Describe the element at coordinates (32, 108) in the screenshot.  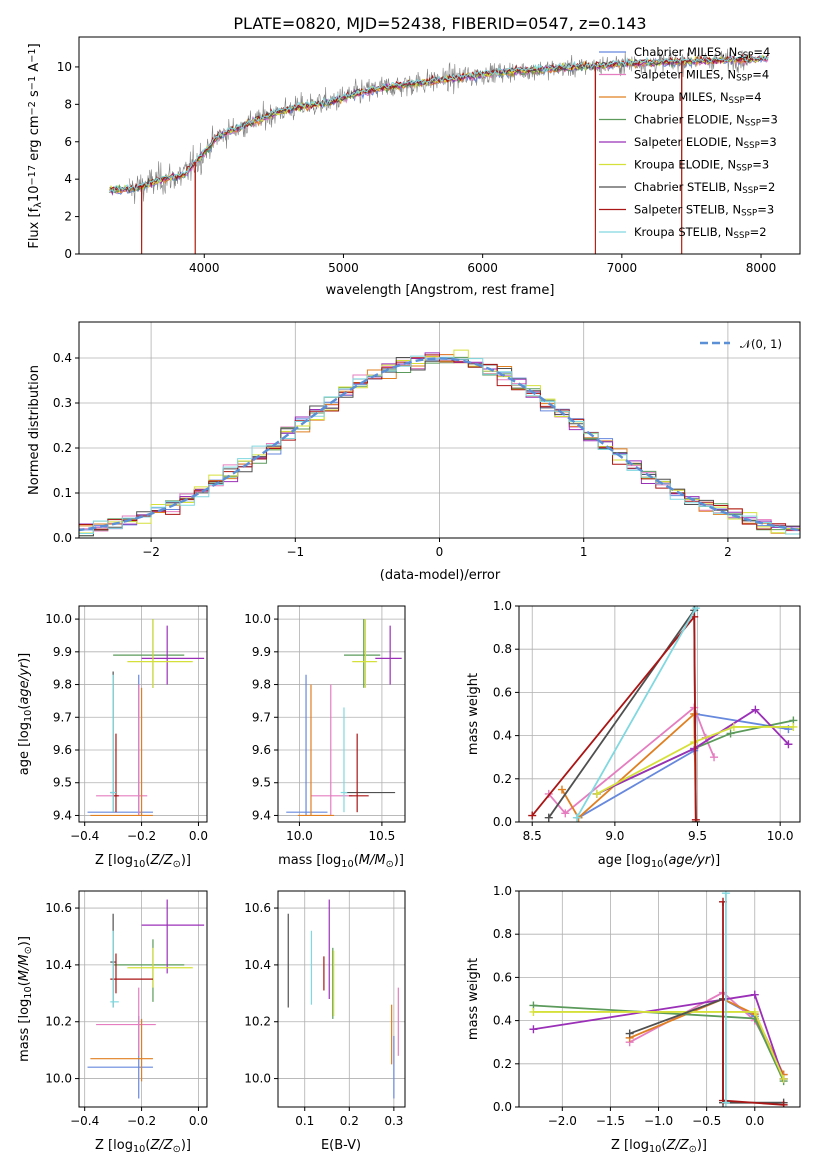
I see `label-run: −2` at that location.